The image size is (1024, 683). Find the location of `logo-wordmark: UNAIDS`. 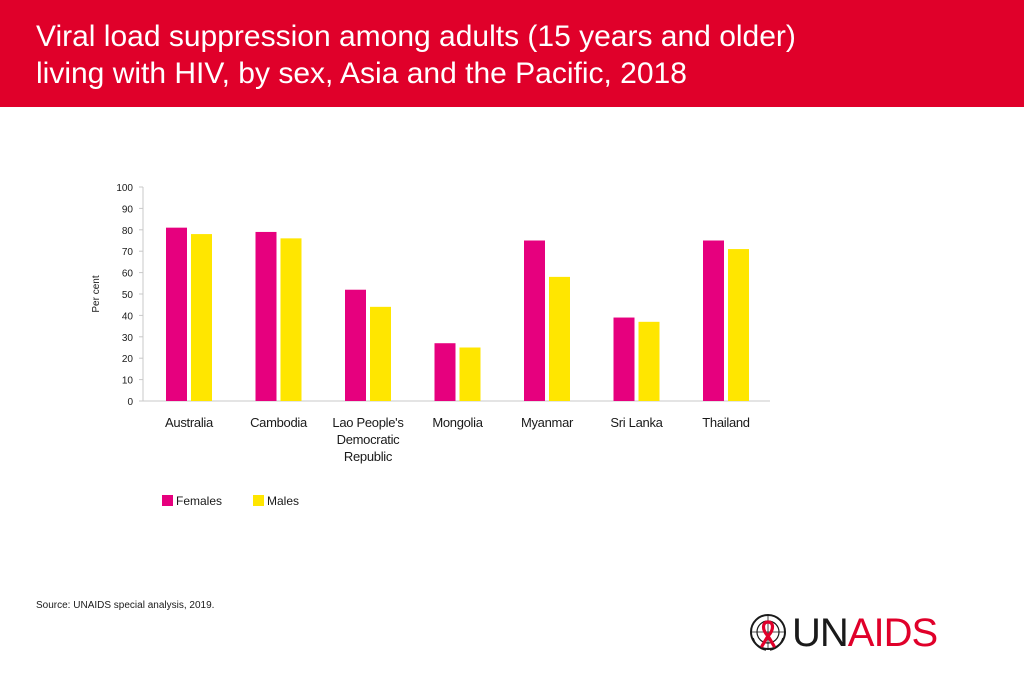

logo-wordmark: UNAIDS is located at coordinates (865, 633).